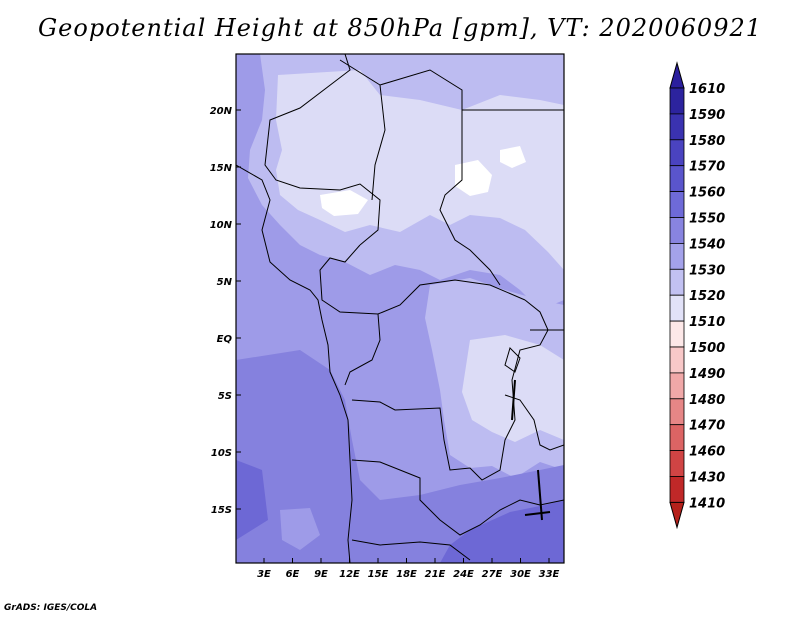 Image resolution: width=800 pixels, height=618 pixels. Describe the element at coordinates (221, 453) in the screenshot. I see `lat-label: 10S` at that location.